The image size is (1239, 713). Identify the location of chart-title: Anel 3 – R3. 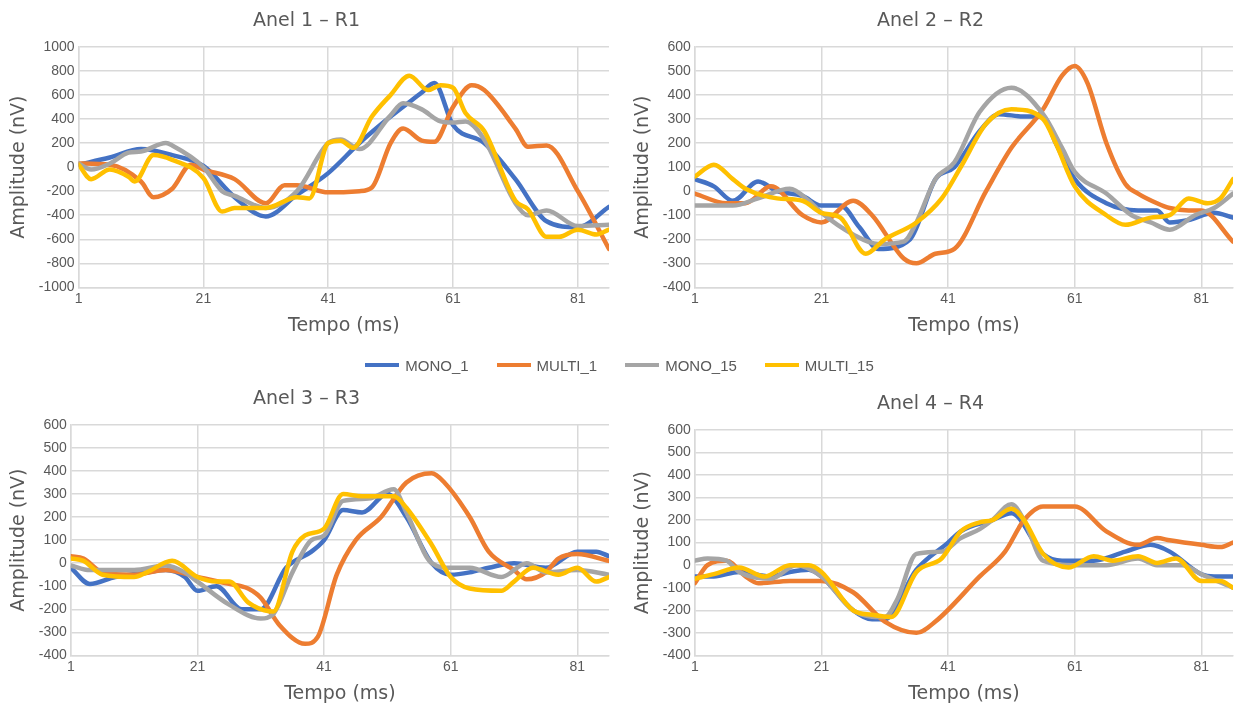
(306, 397).